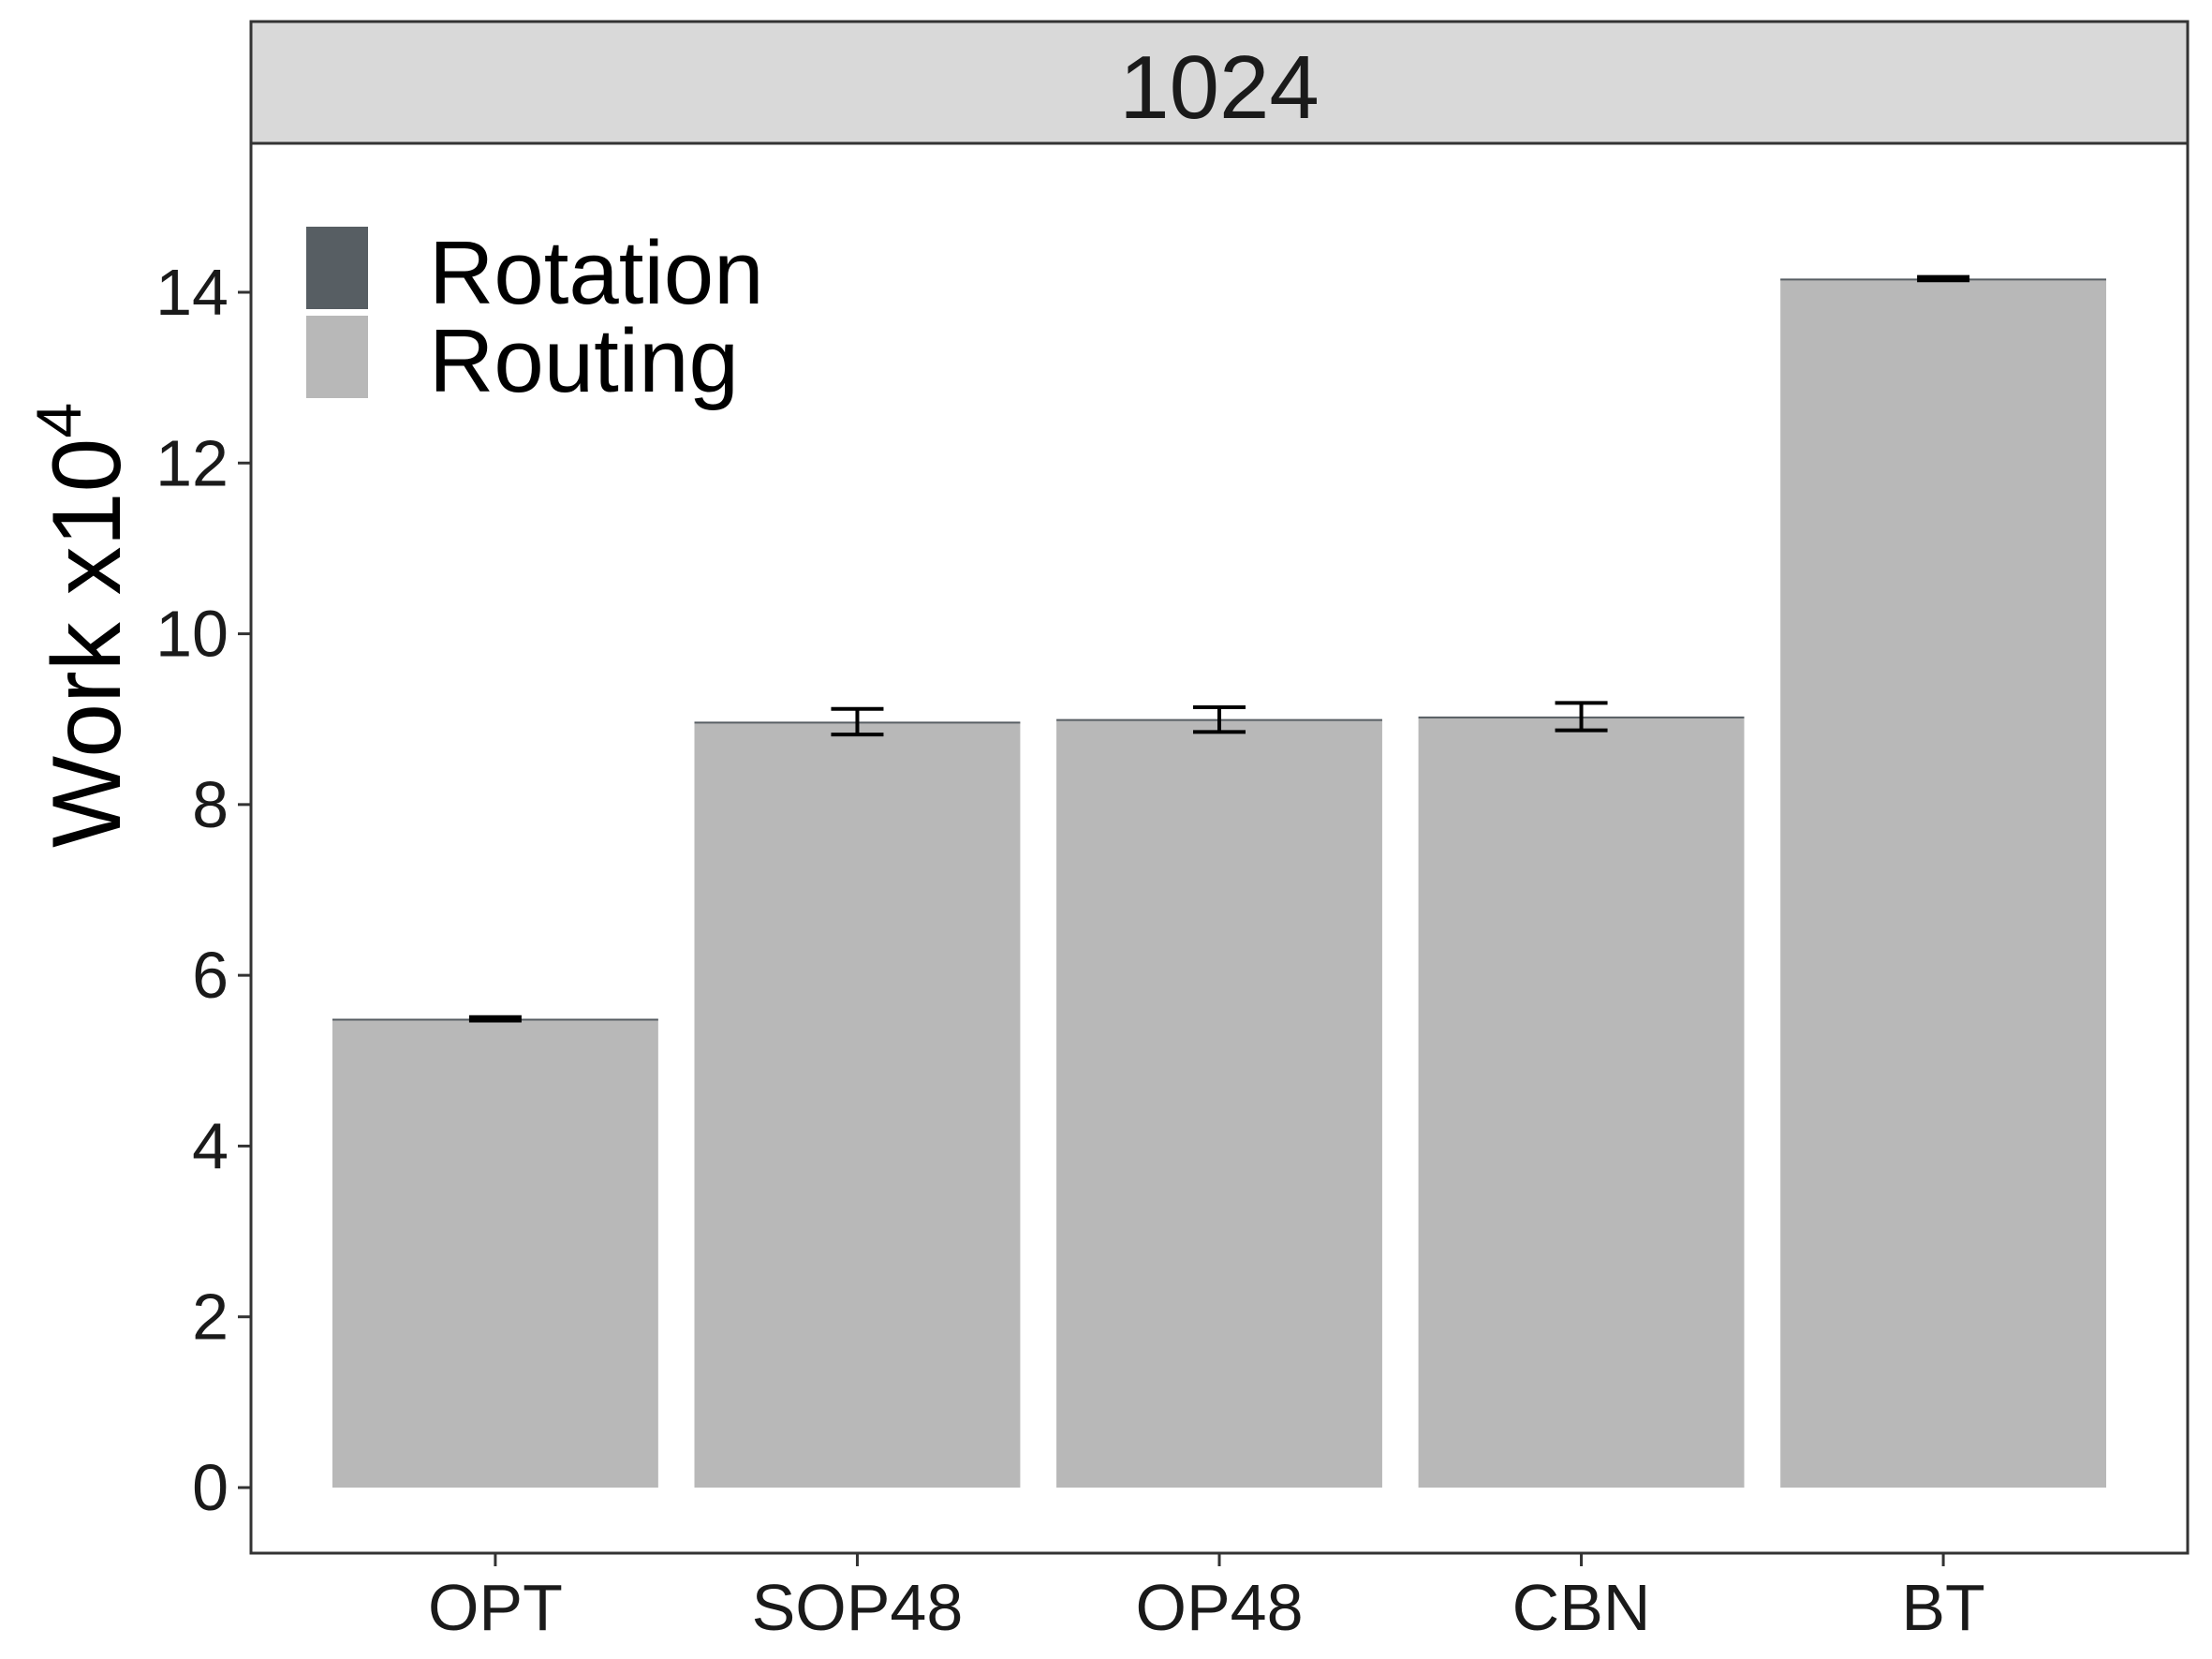 The height and width of the screenshot is (1659, 2212). Describe the element at coordinates (1944, 884) in the screenshot. I see `bar-routing-bt` at that location.